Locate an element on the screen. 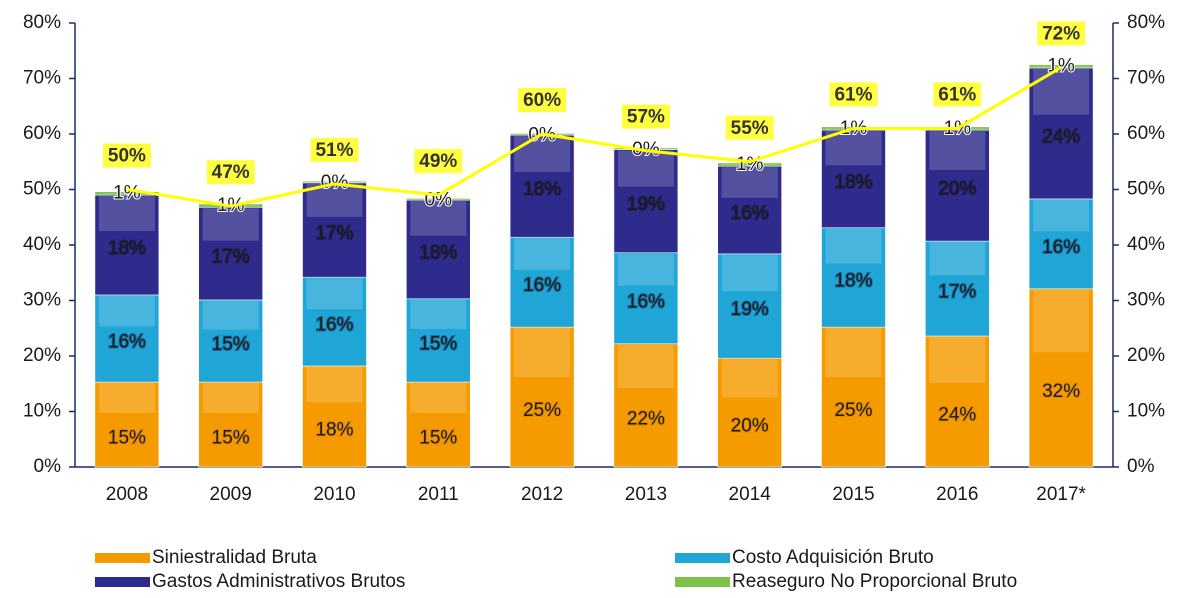  total-label: 72% is located at coordinates (1061, 33).